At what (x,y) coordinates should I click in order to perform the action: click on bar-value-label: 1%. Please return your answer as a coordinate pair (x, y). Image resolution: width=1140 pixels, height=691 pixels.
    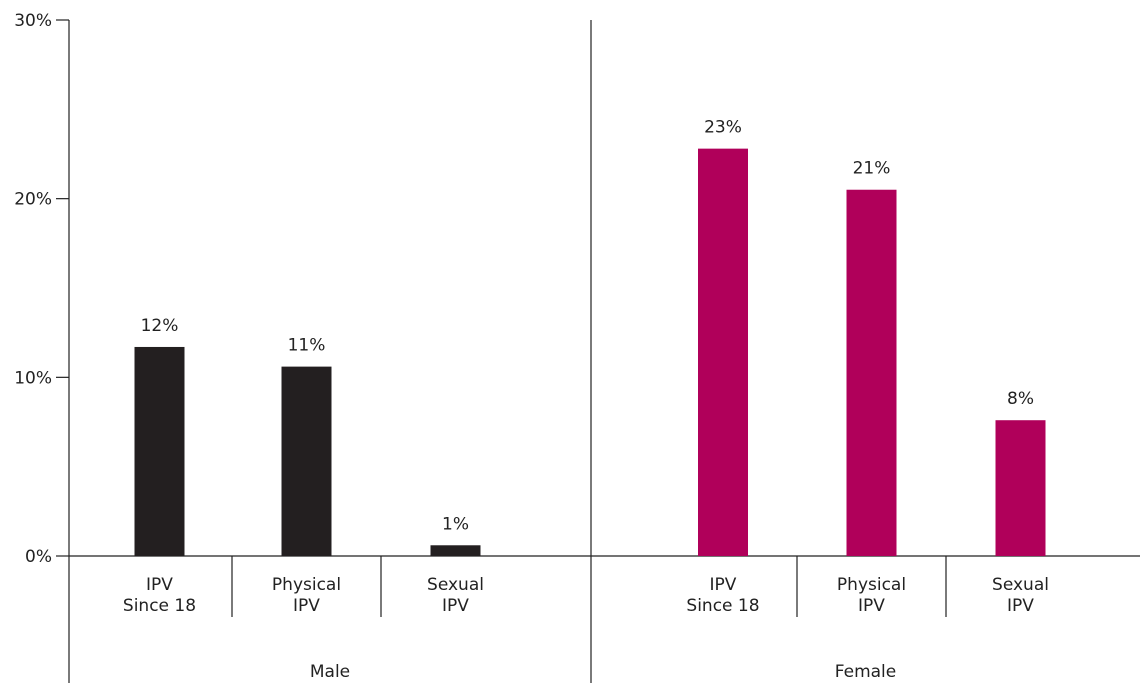
    Looking at the image, I should click on (455, 524).